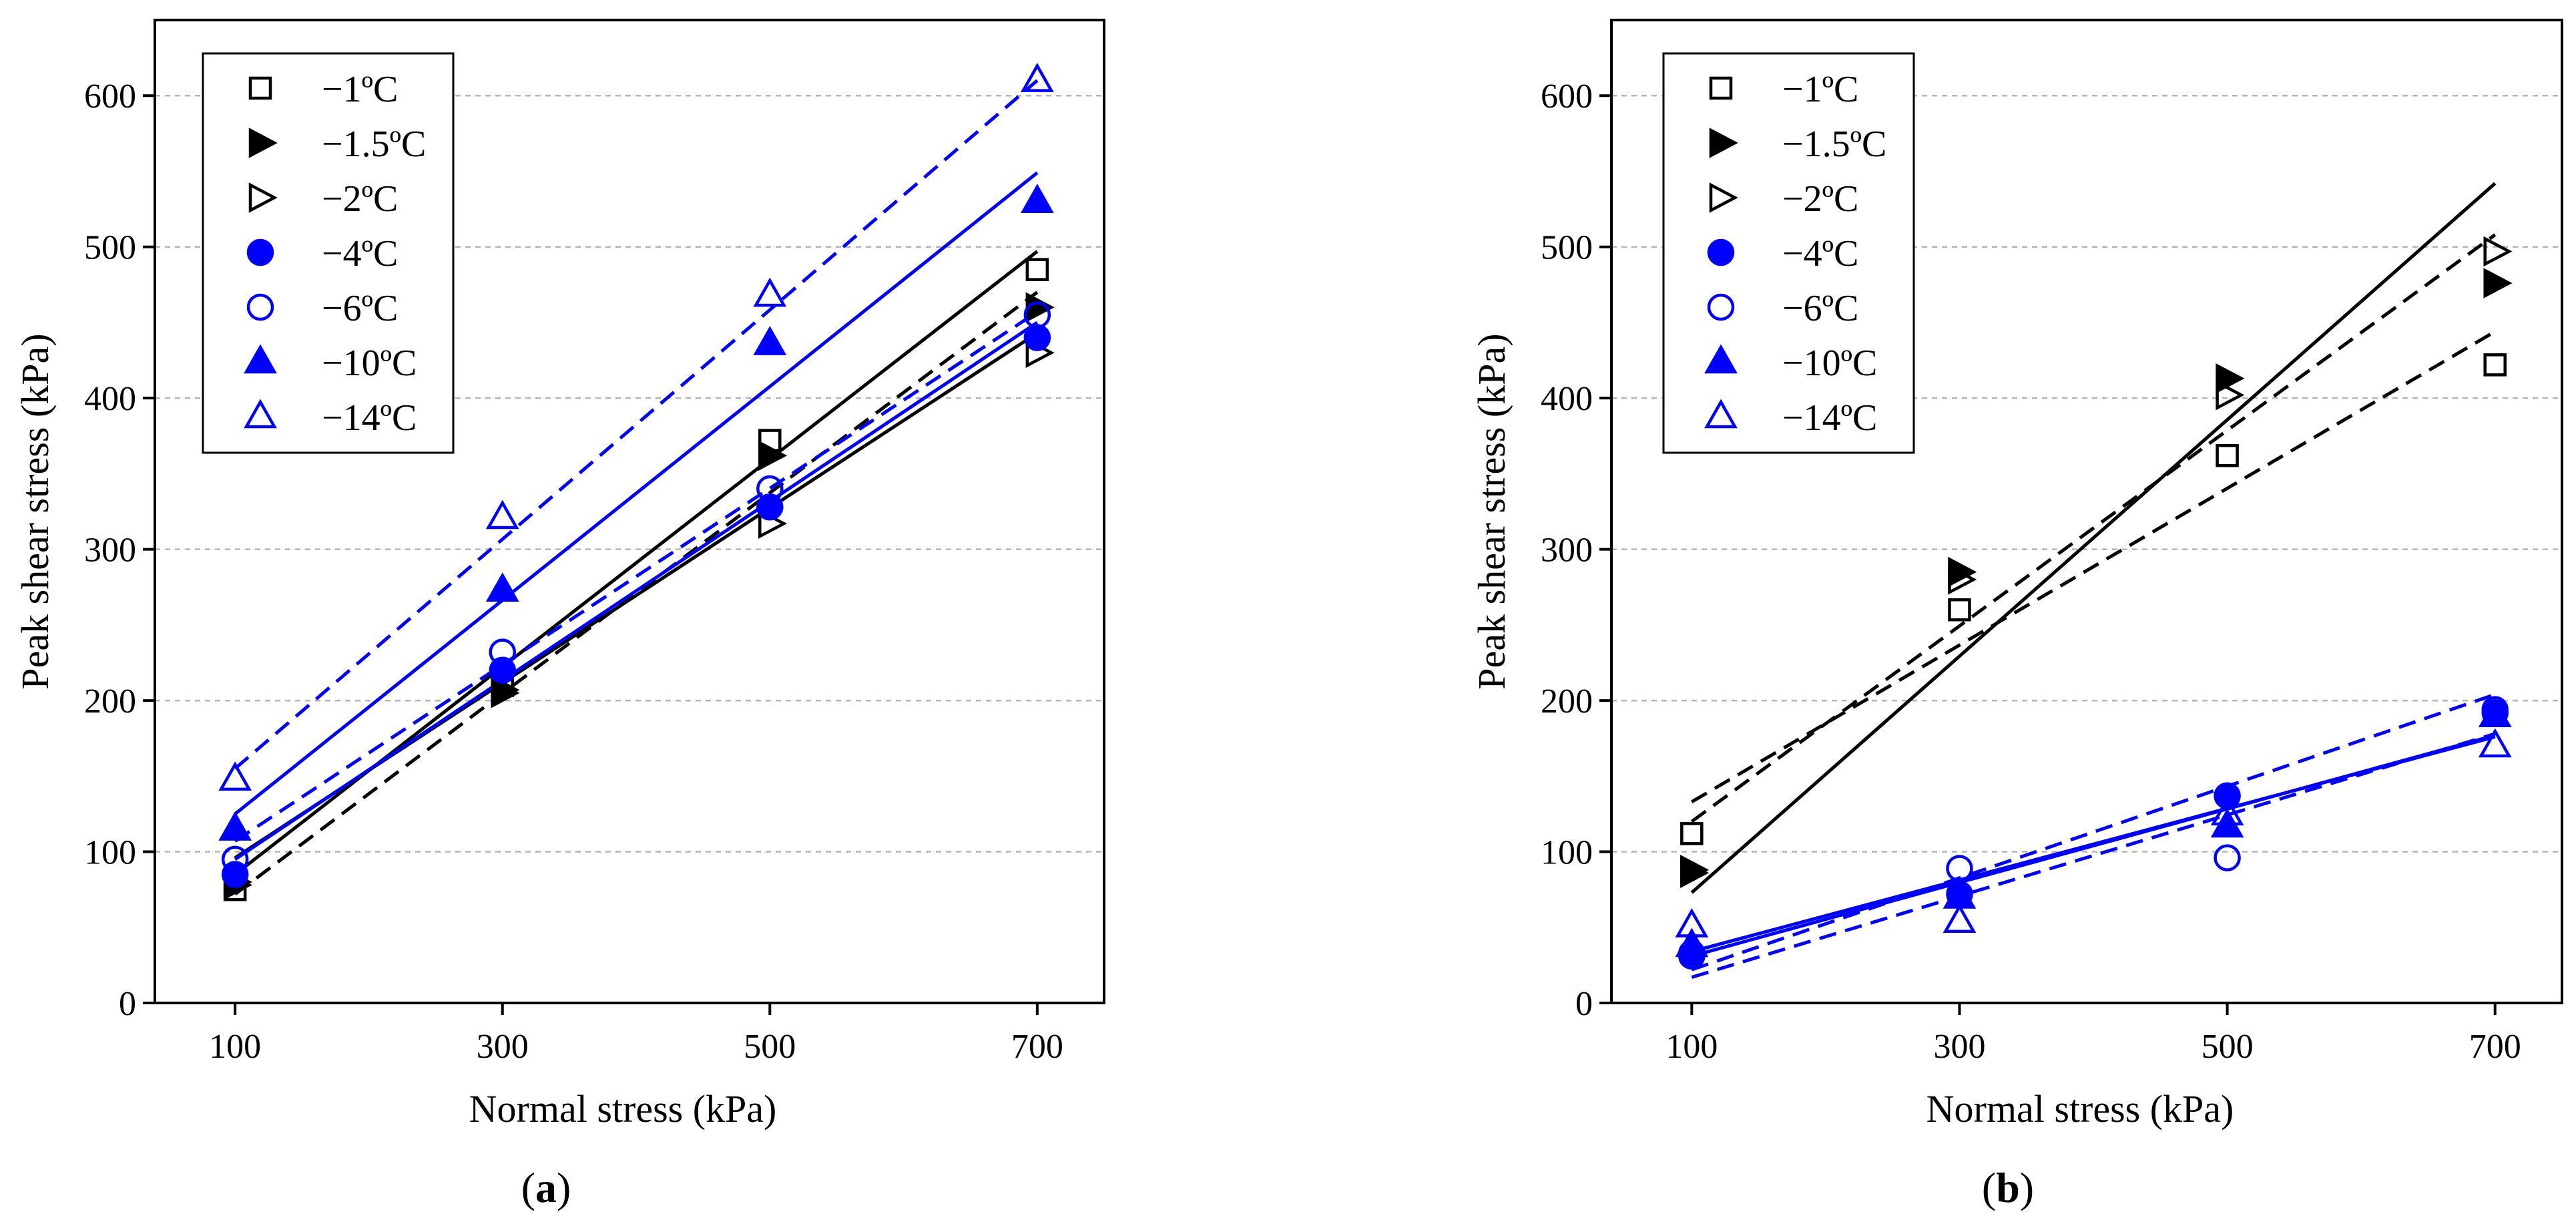 This screenshot has height=1226, width=2576. Describe the element at coordinates (1834, 144) in the screenshot. I see `panel-b-legend-label-minus1p5c: −1.5ºC` at that location.